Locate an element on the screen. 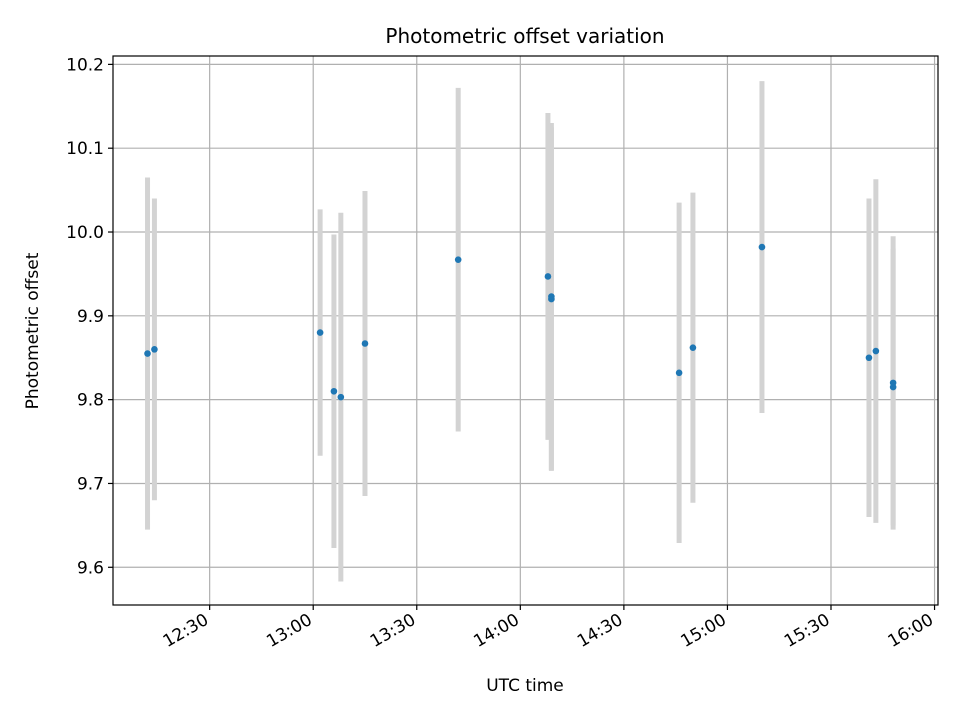 Image resolution: width=960 pixels, height=720 pixels. y-tick-label: 10.2 is located at coordinates (85, 65).